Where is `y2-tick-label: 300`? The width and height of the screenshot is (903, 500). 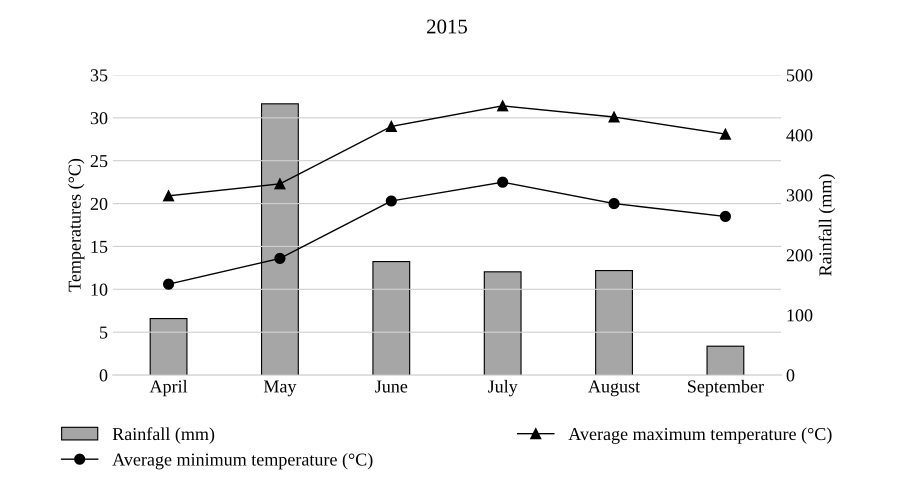 y2-tick-label: 300 is located at coordinates (799, 195).